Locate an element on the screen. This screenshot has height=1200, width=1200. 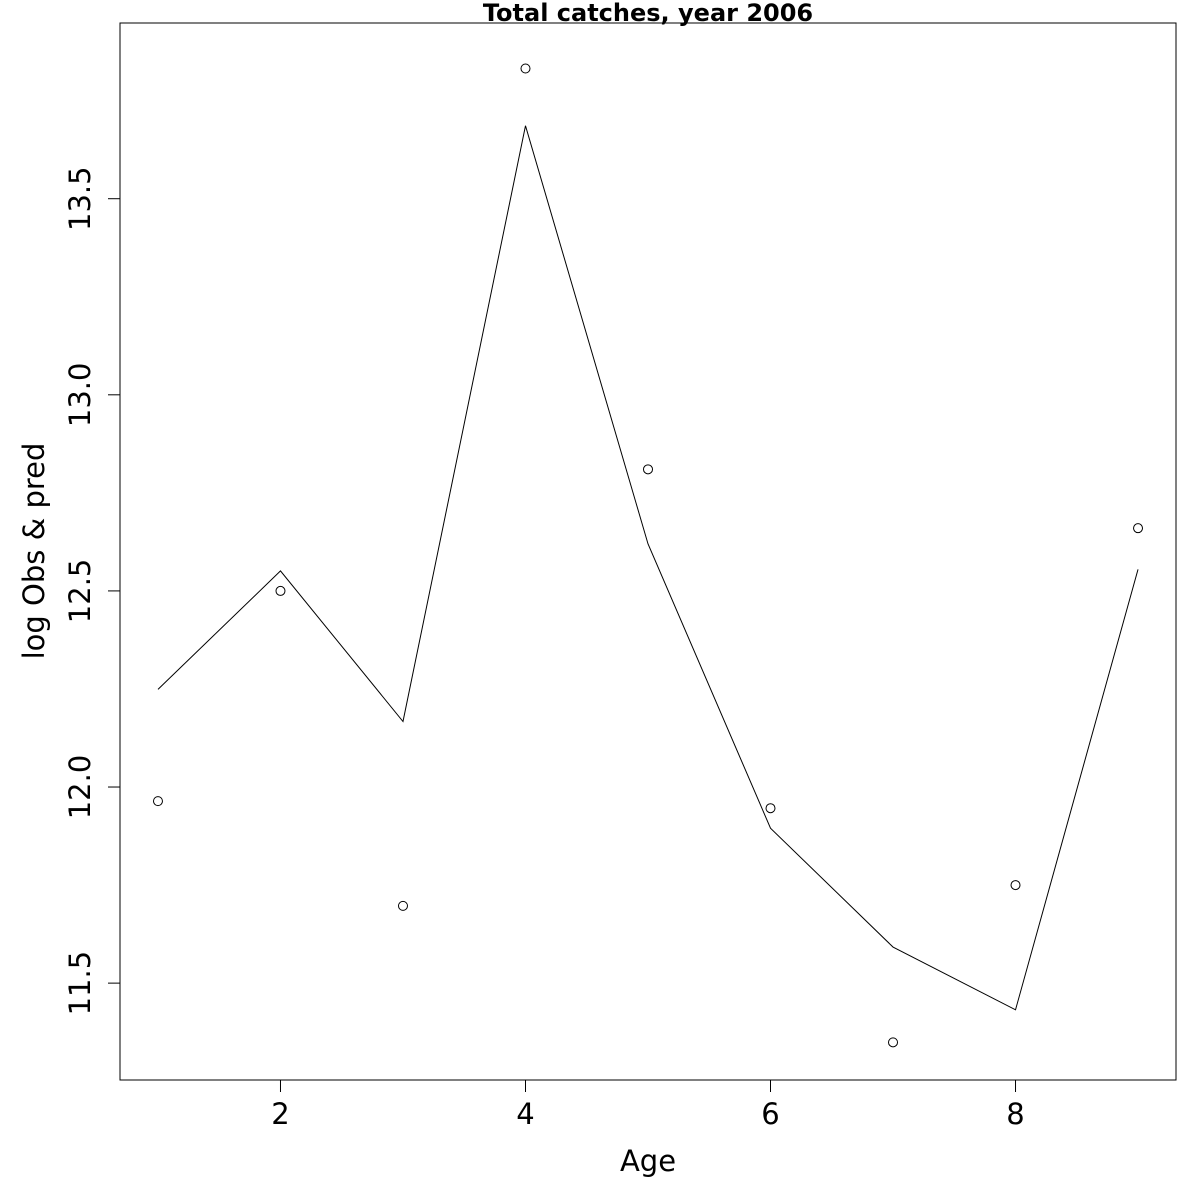
x-tick-label: 2 is located at coordinates (280, 1114).